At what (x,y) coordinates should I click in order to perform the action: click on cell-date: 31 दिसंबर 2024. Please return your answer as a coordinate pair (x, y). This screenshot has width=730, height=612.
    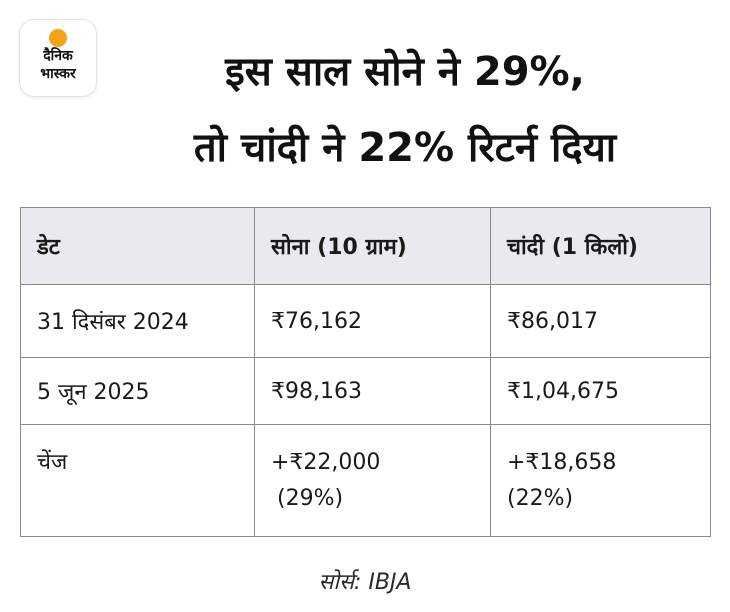
    Looking at the image, I should click on (137, 321).